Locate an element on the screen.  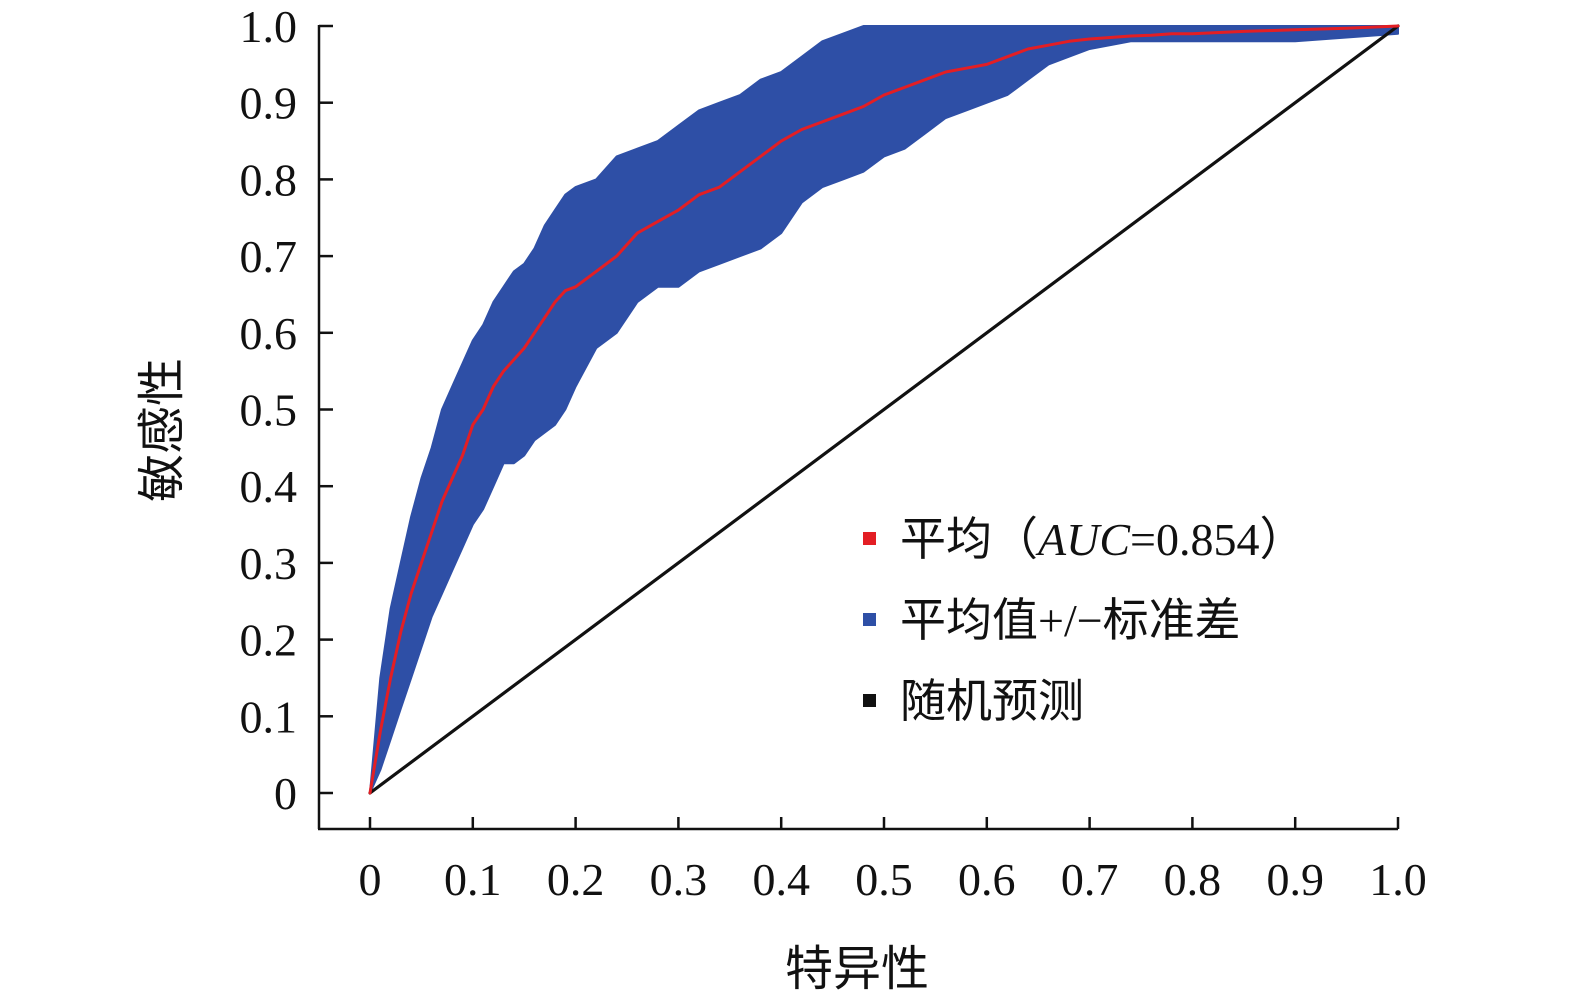
legend-item-random: 随机预测 is located at coordinates (973, 701).